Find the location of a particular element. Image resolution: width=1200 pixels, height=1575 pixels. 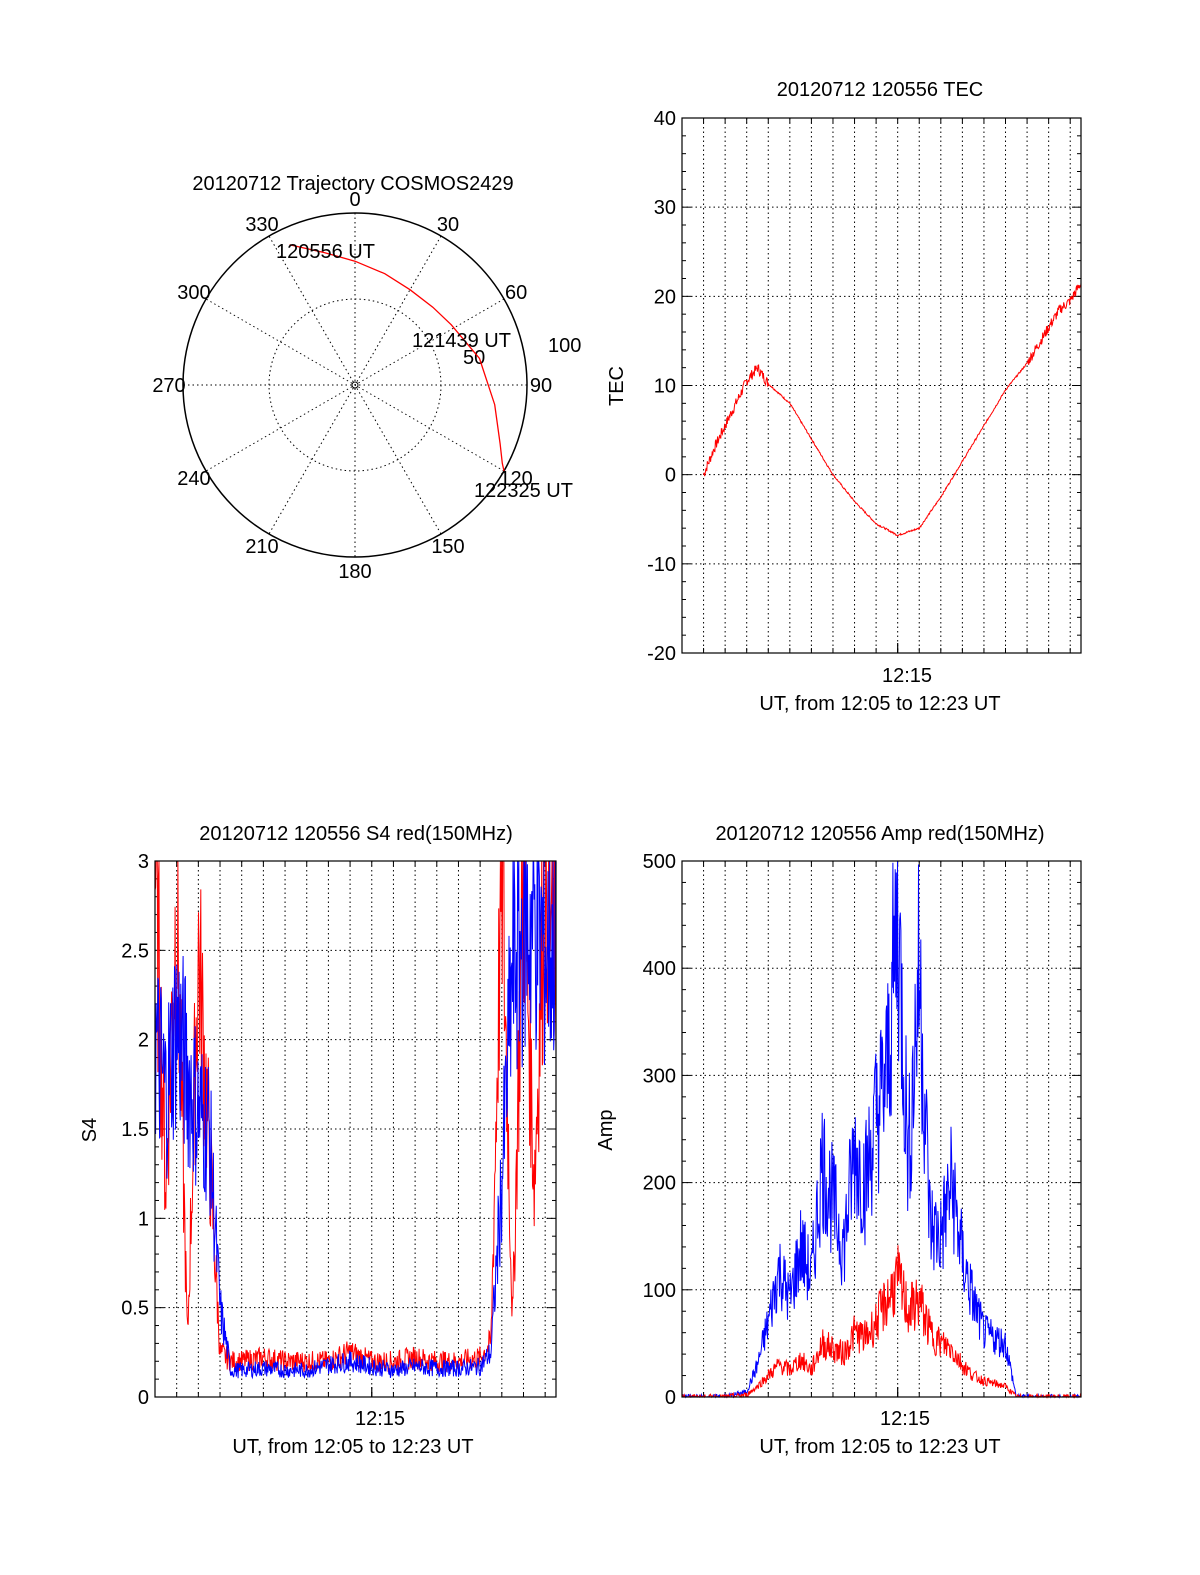

ytick-label: 2.5 is located at coordinates (135, 951).